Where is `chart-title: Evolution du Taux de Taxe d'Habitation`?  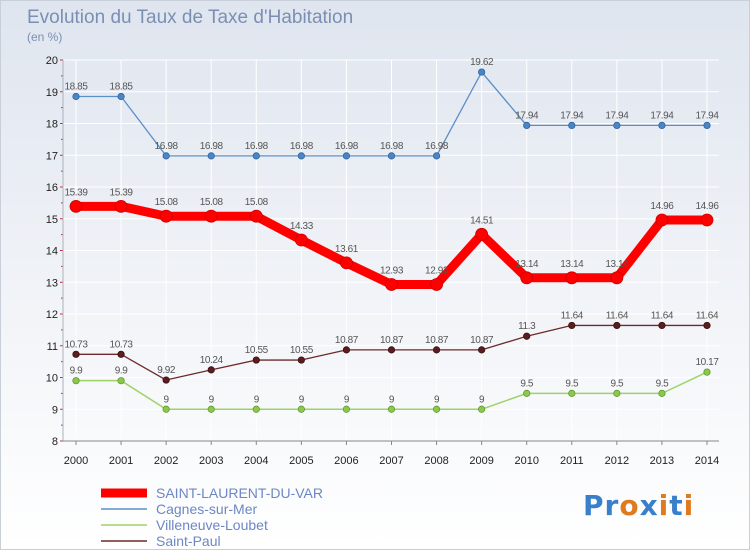
chart-title: Evolution du Taux de Taxe d'Habitation is located at coordinates (190, 17).